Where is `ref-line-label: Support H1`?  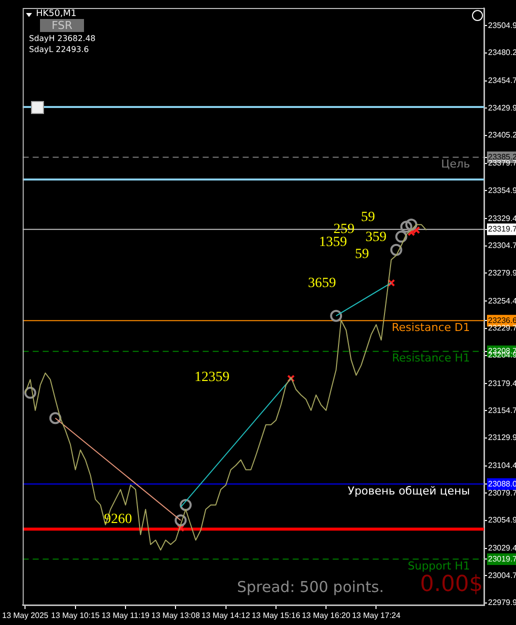
ref-line-label: Support H1 is located at coordinates (439, 566).